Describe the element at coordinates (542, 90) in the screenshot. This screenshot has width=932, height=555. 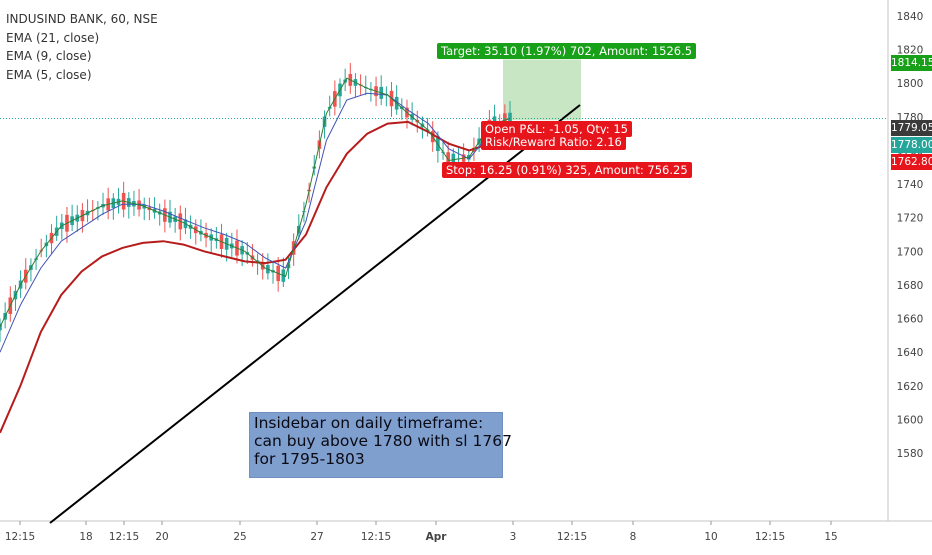
I see `target-zone` at that location.